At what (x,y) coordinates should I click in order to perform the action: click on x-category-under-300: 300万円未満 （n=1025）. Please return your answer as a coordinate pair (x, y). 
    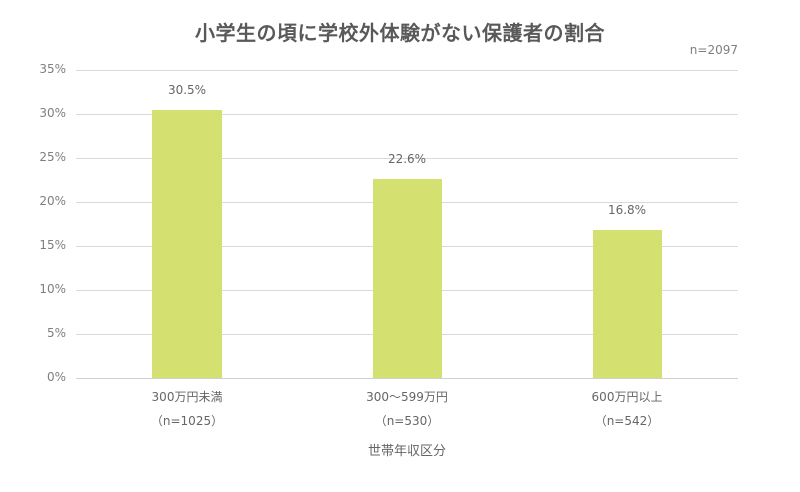
    Looking at the image, I should click on (187, 409).